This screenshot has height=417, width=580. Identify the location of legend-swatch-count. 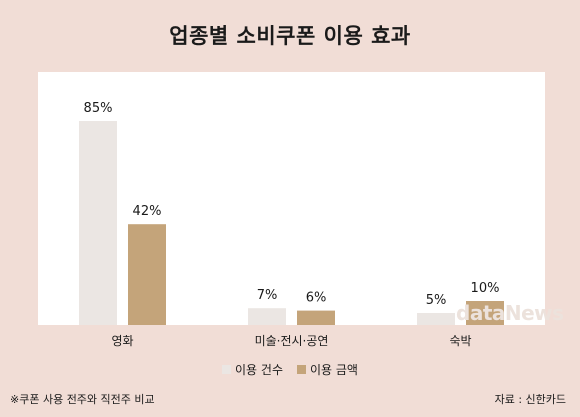
(227, 369).